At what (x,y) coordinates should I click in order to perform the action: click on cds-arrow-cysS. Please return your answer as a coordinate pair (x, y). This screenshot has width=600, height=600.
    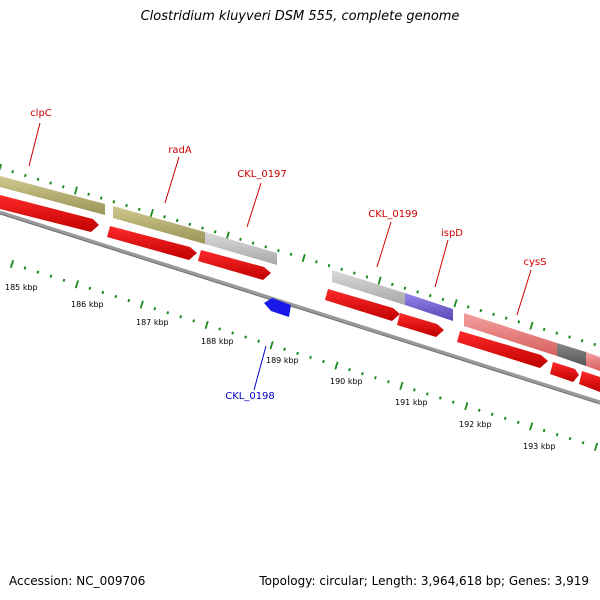
    Looking at the image, I should click on (502, 349).